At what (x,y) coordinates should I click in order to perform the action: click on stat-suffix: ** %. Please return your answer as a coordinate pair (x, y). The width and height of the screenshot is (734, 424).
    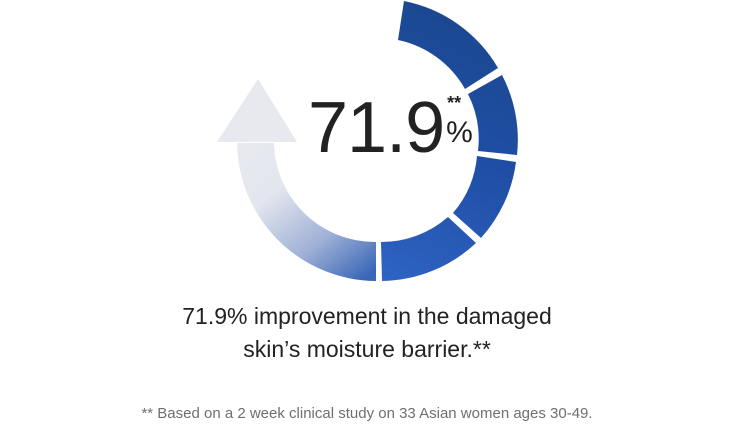
    Looking at the image, I should click on (459, 117).